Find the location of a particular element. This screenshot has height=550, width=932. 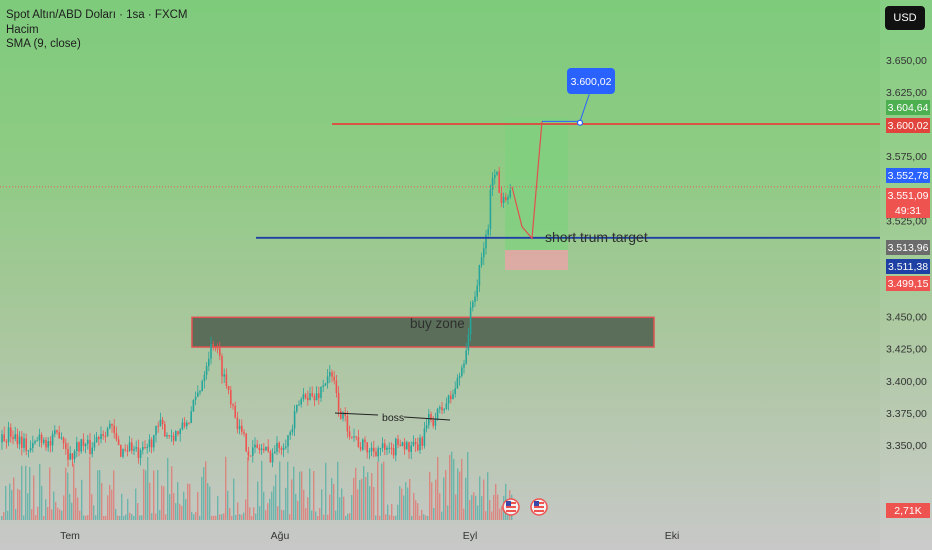

currency-button: USD is located at coordinates (905, 18).